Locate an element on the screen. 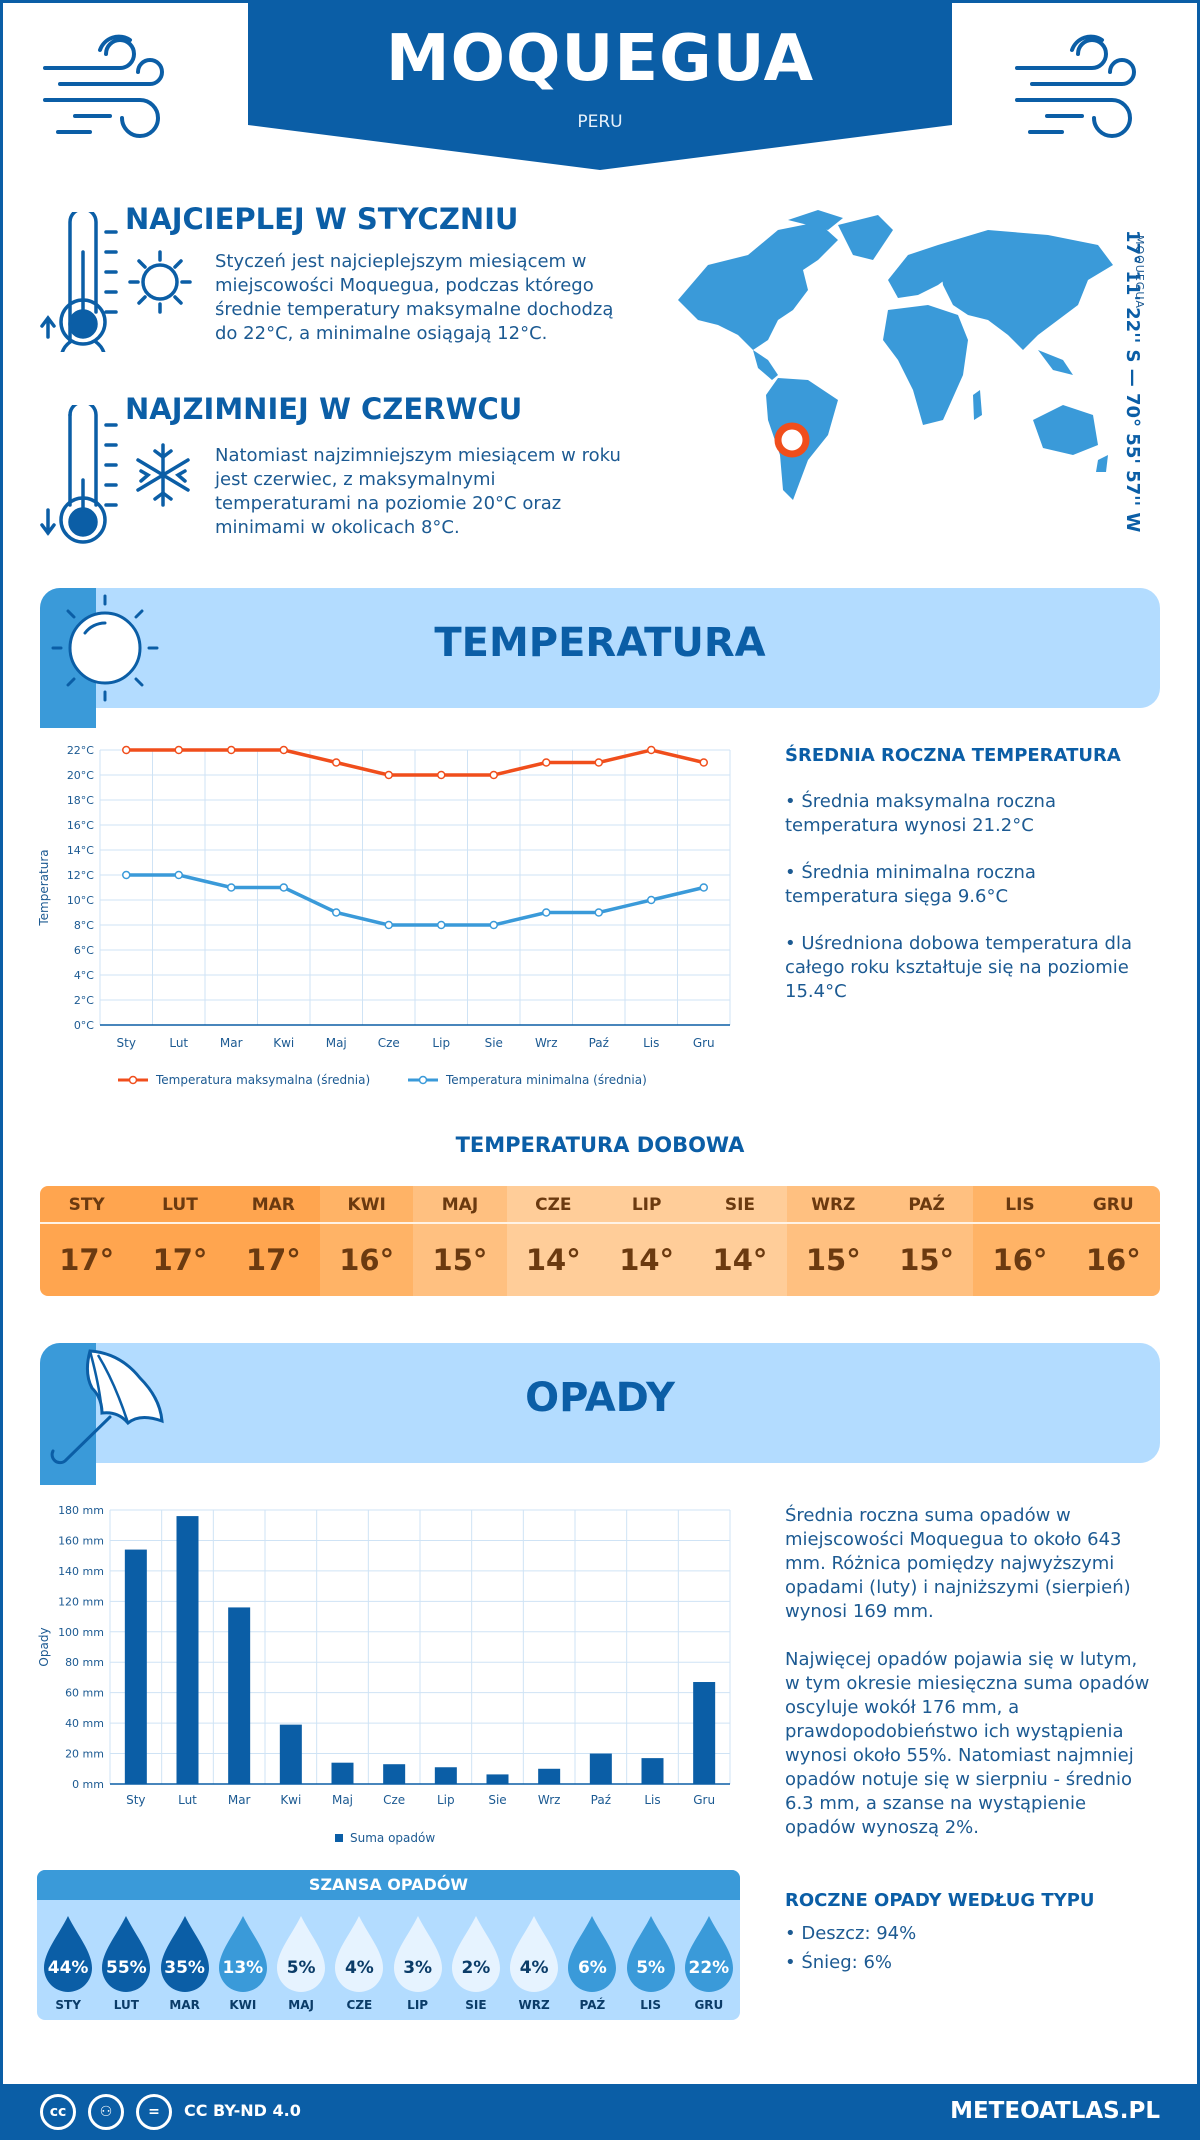  y-tick-label: 20°C is located at coordinates (80, 775).